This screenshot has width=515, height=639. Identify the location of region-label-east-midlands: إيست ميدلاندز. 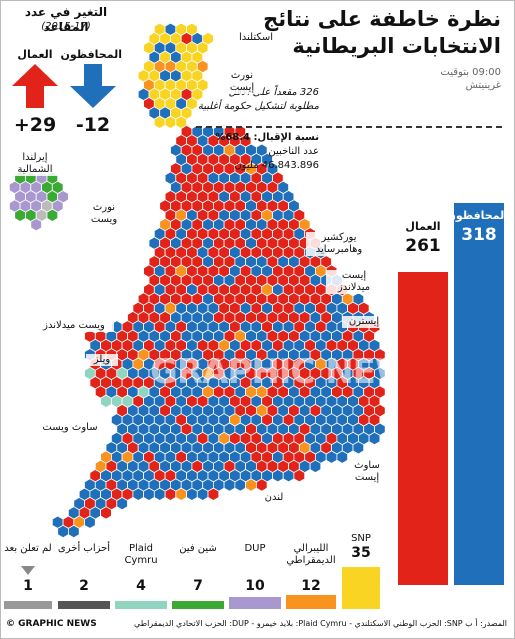
(354, 282).